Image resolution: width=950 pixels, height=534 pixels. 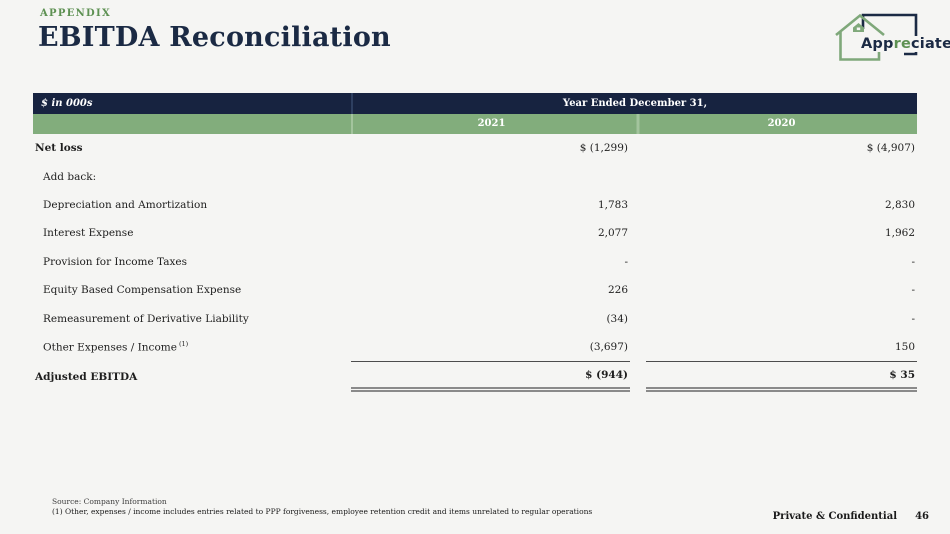 I want to click on row-value-2020: $ 35, so click(x=781, y=377).